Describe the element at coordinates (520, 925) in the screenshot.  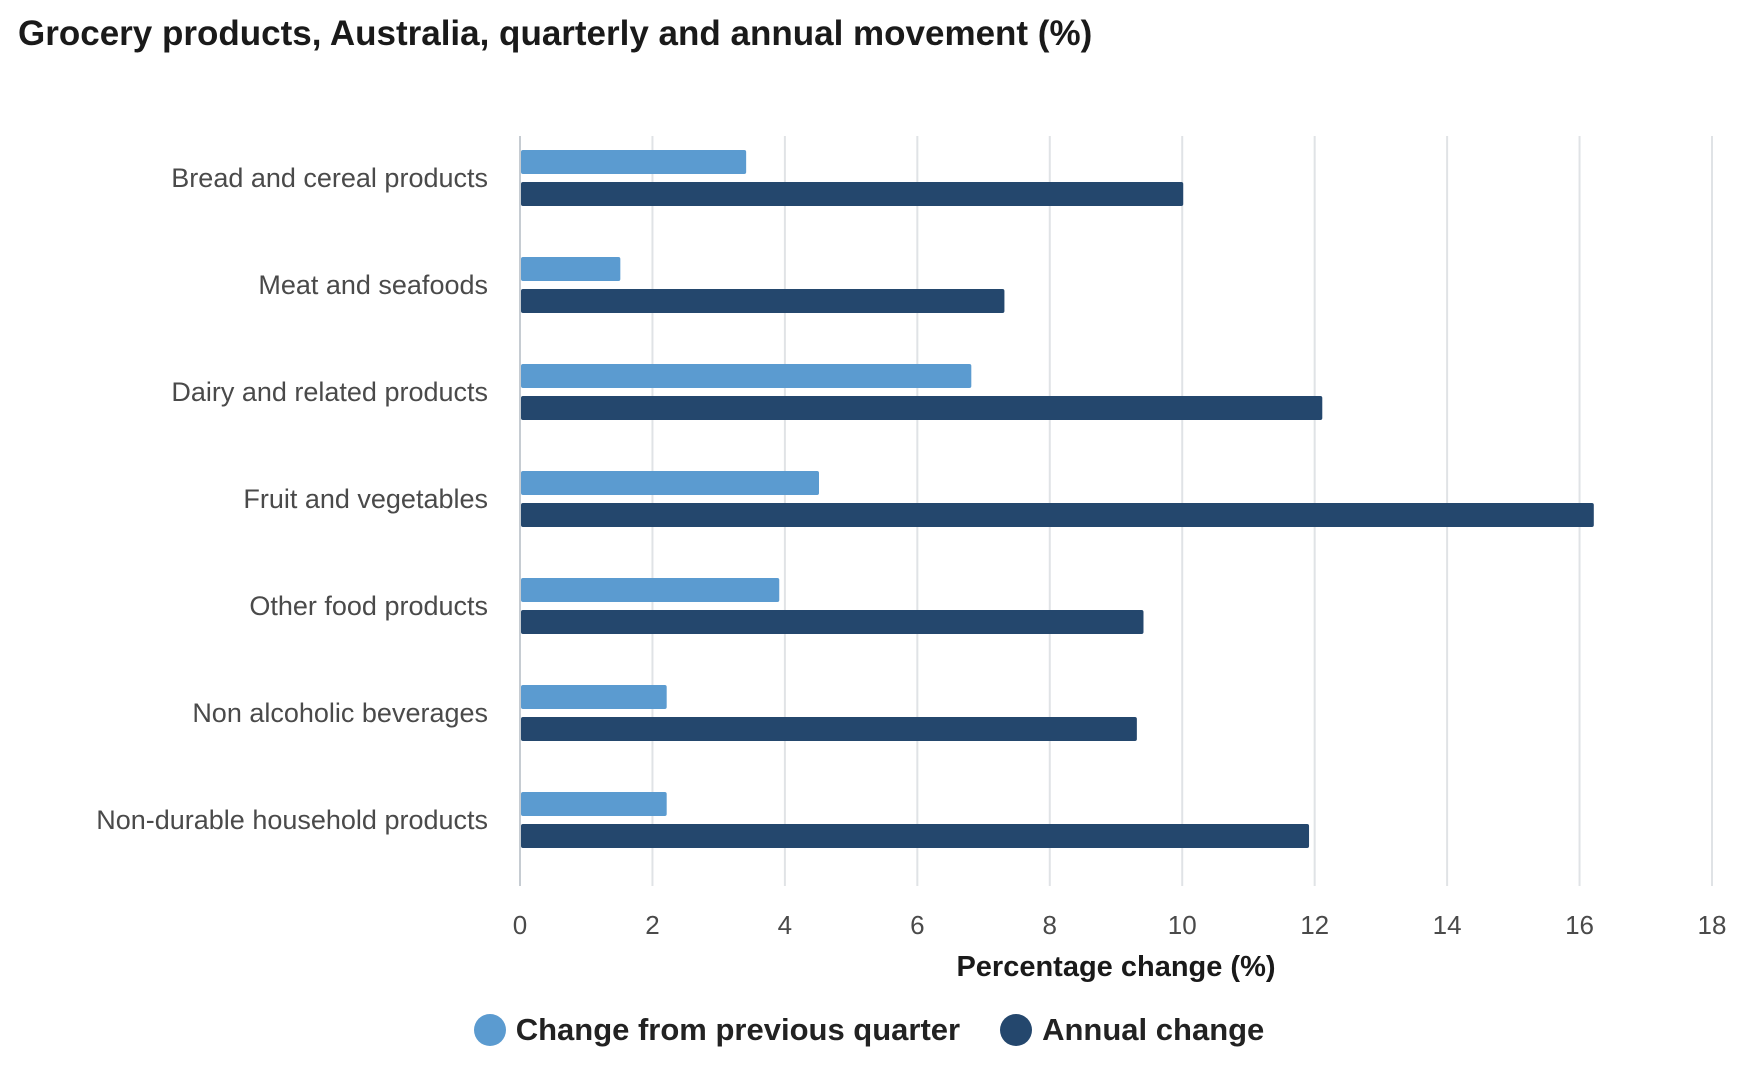
I see `x-tick-label-0: 0` at that location.